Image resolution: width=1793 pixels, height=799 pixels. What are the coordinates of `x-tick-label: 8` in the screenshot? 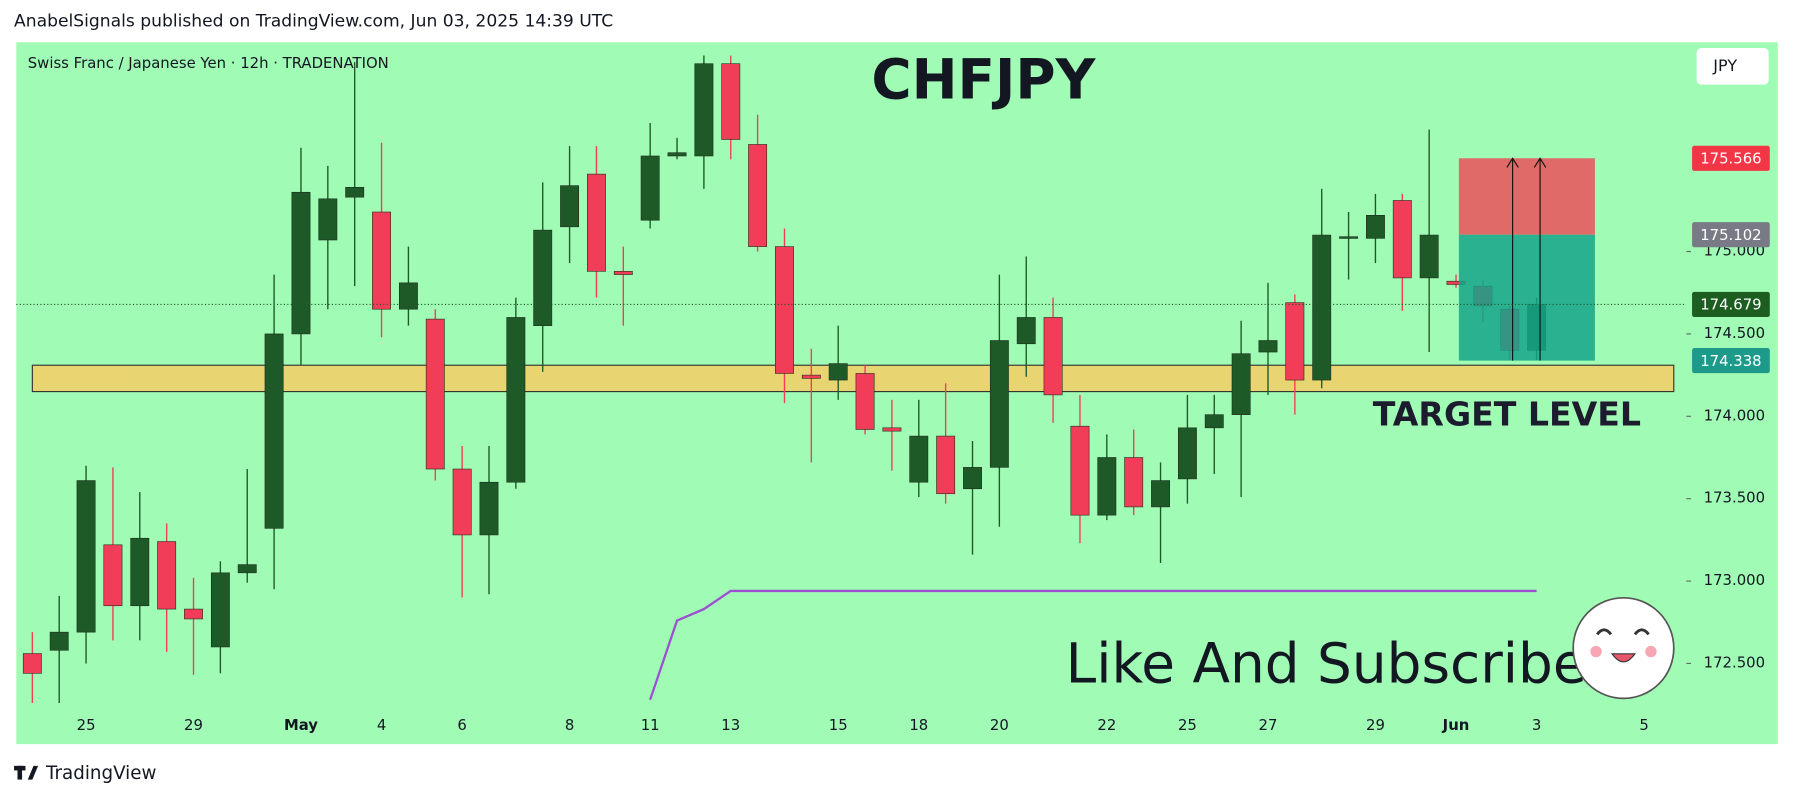 It's located at (569, 725).